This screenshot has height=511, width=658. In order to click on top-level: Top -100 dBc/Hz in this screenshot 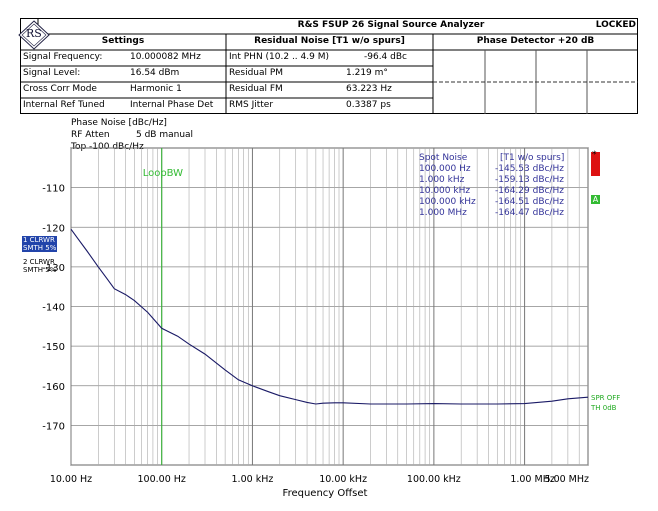, I will do `click(107, 147)`.